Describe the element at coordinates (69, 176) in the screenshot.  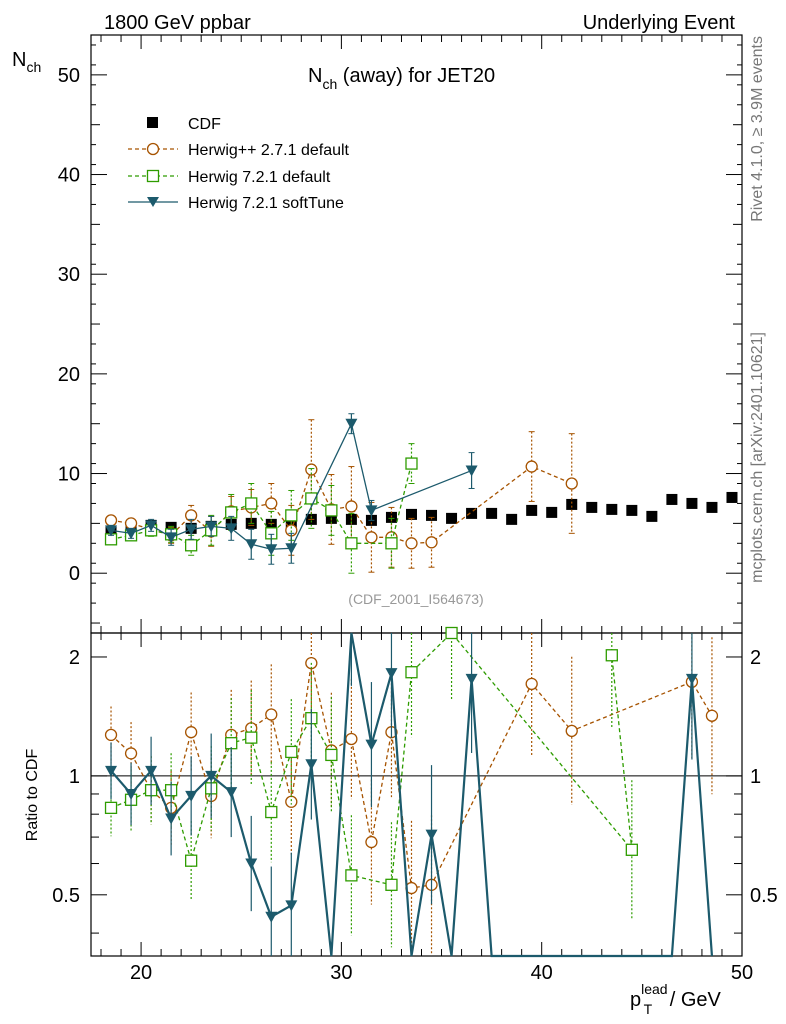
I see `y-tick-label: 40` at that location.